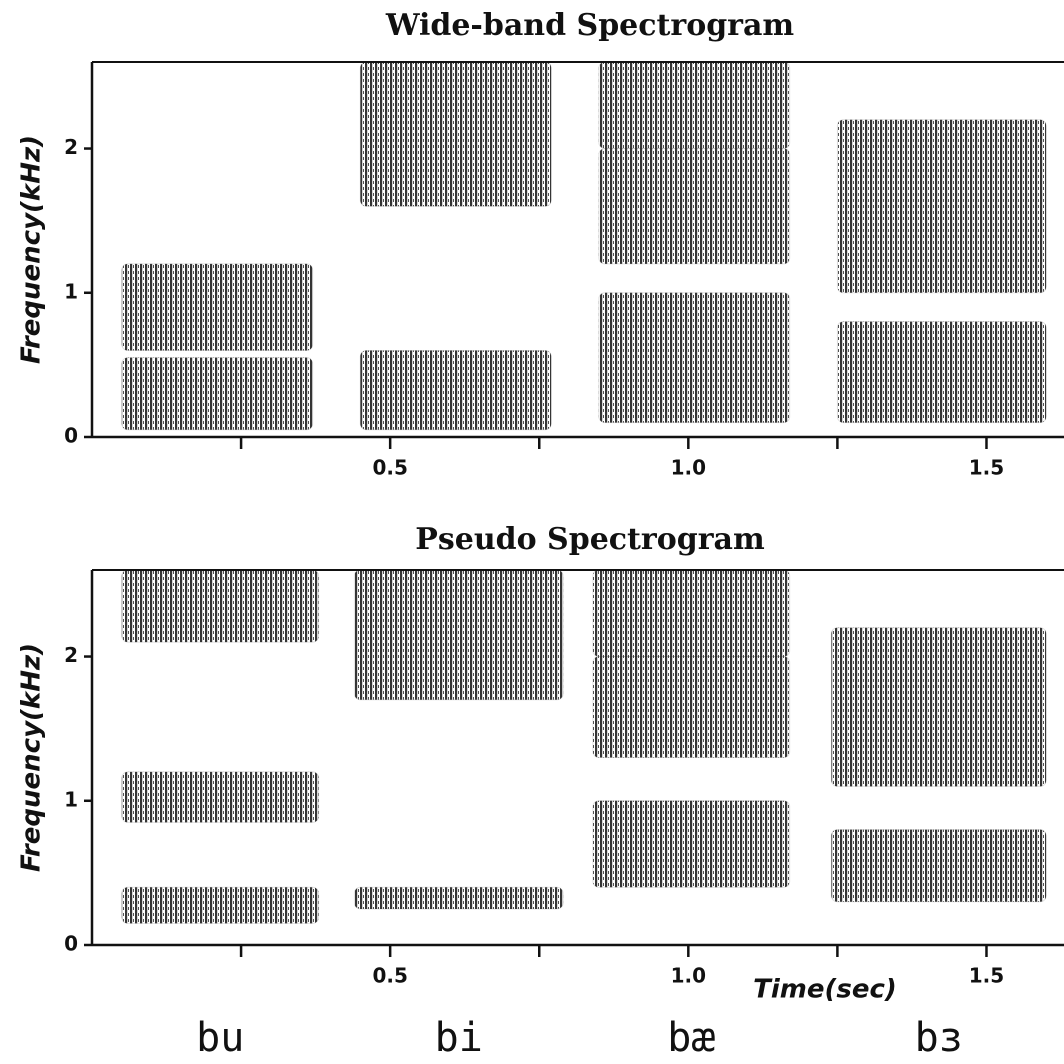  I want to click on syllable-label: bæ, so click(691, 1038).